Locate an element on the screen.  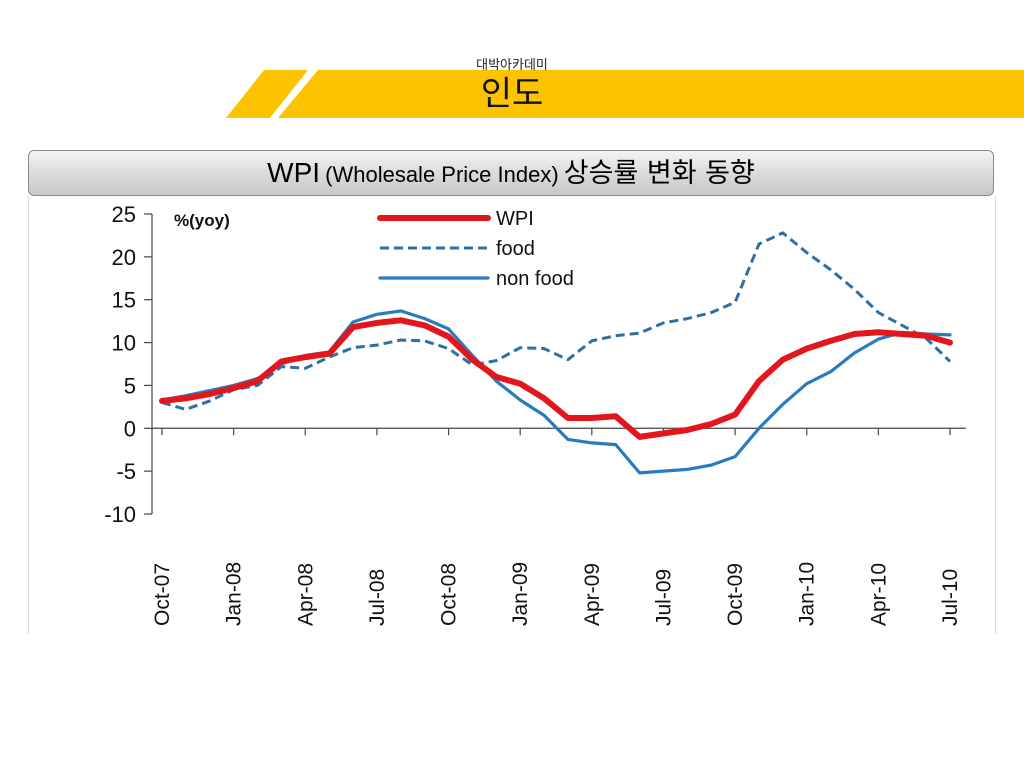
title-banner is located at coordinates (625, 94).